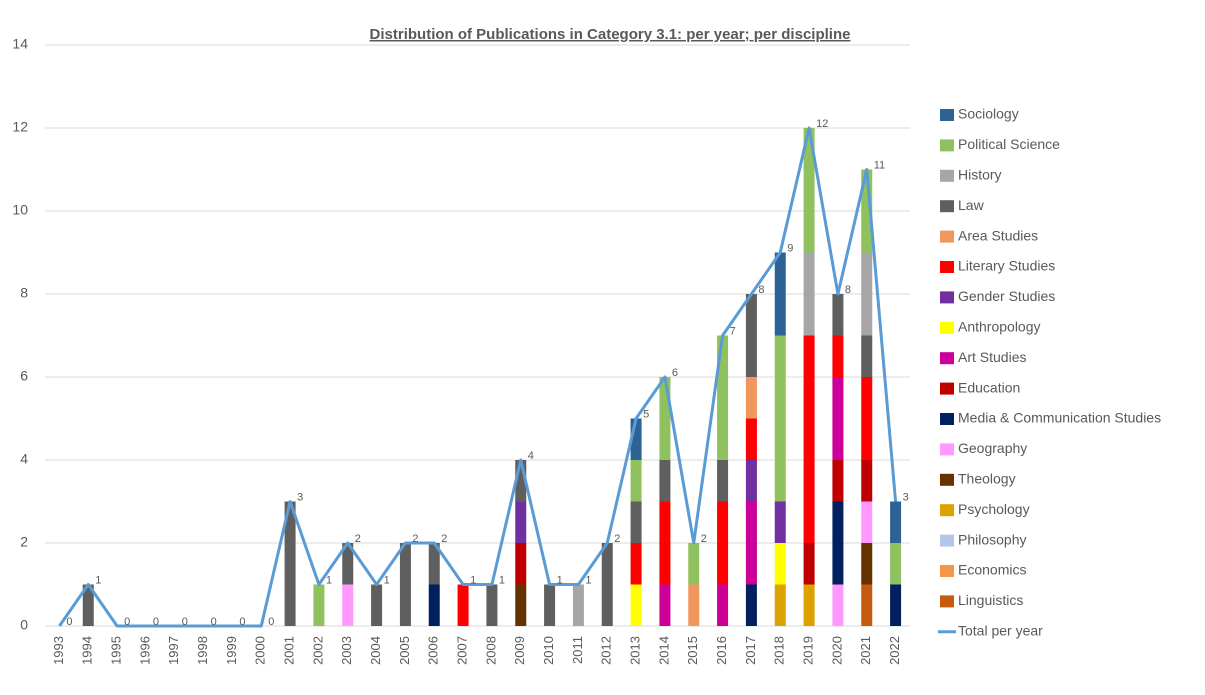 Image resolution: width=1205 pixels, height=695 pixels. I want to click on y-tick-label: 12, so click(20, 127).